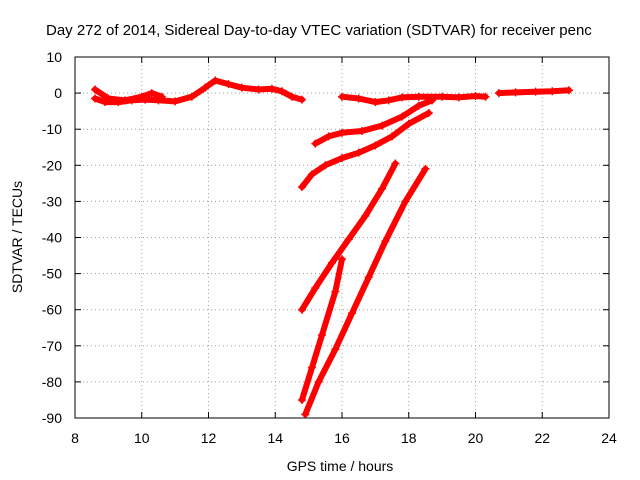 Image resolution: width=640 pixels, height=480 pixels. Describe the element at coordinates (340, 466) in the screenshot. I see `x-axis-title: GPS time / hours` at that location.